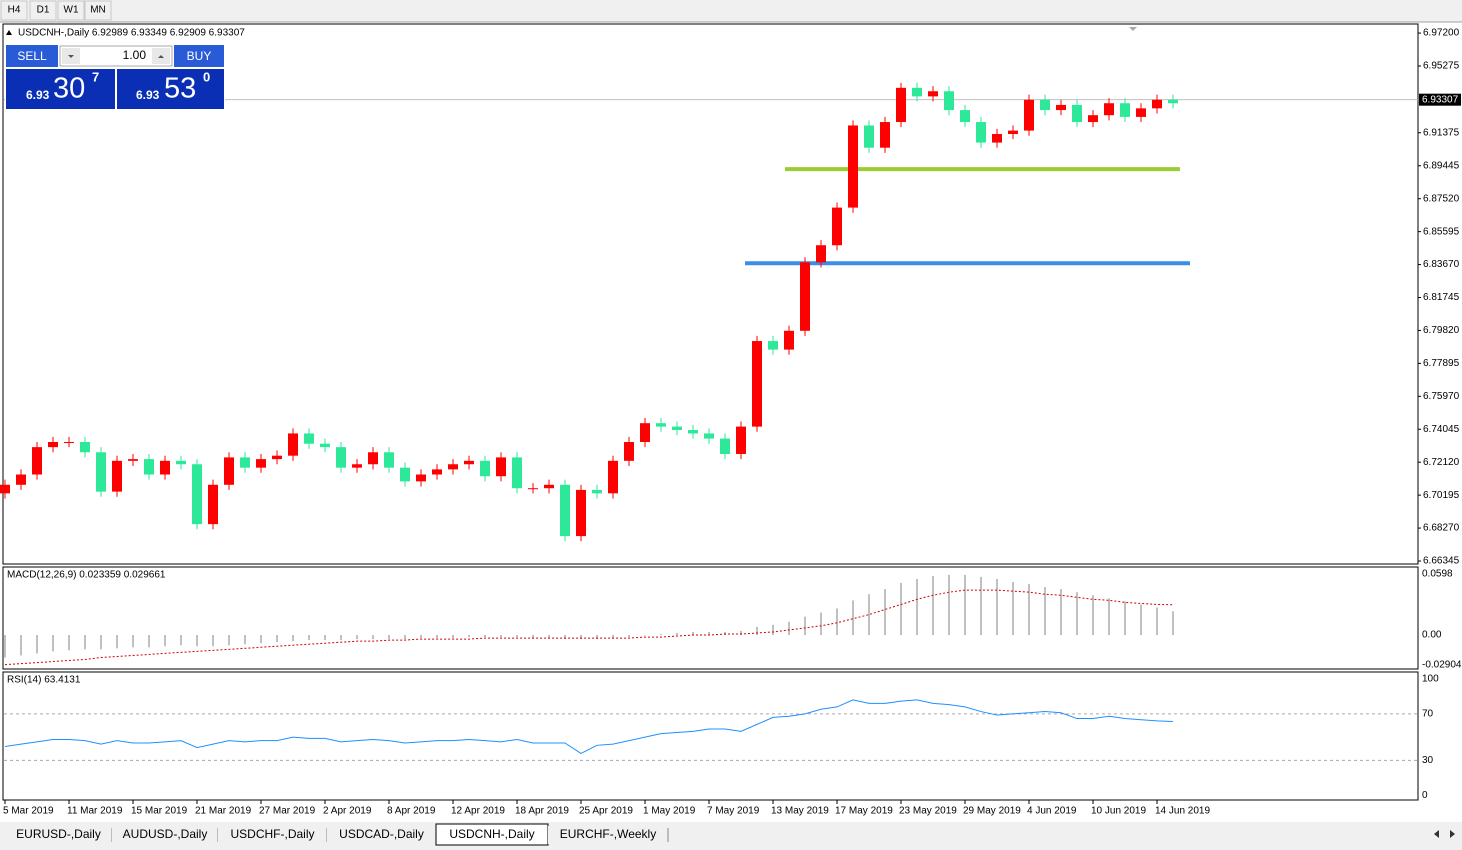  I want to click on timeframe-label: H4, so click(14, 10).